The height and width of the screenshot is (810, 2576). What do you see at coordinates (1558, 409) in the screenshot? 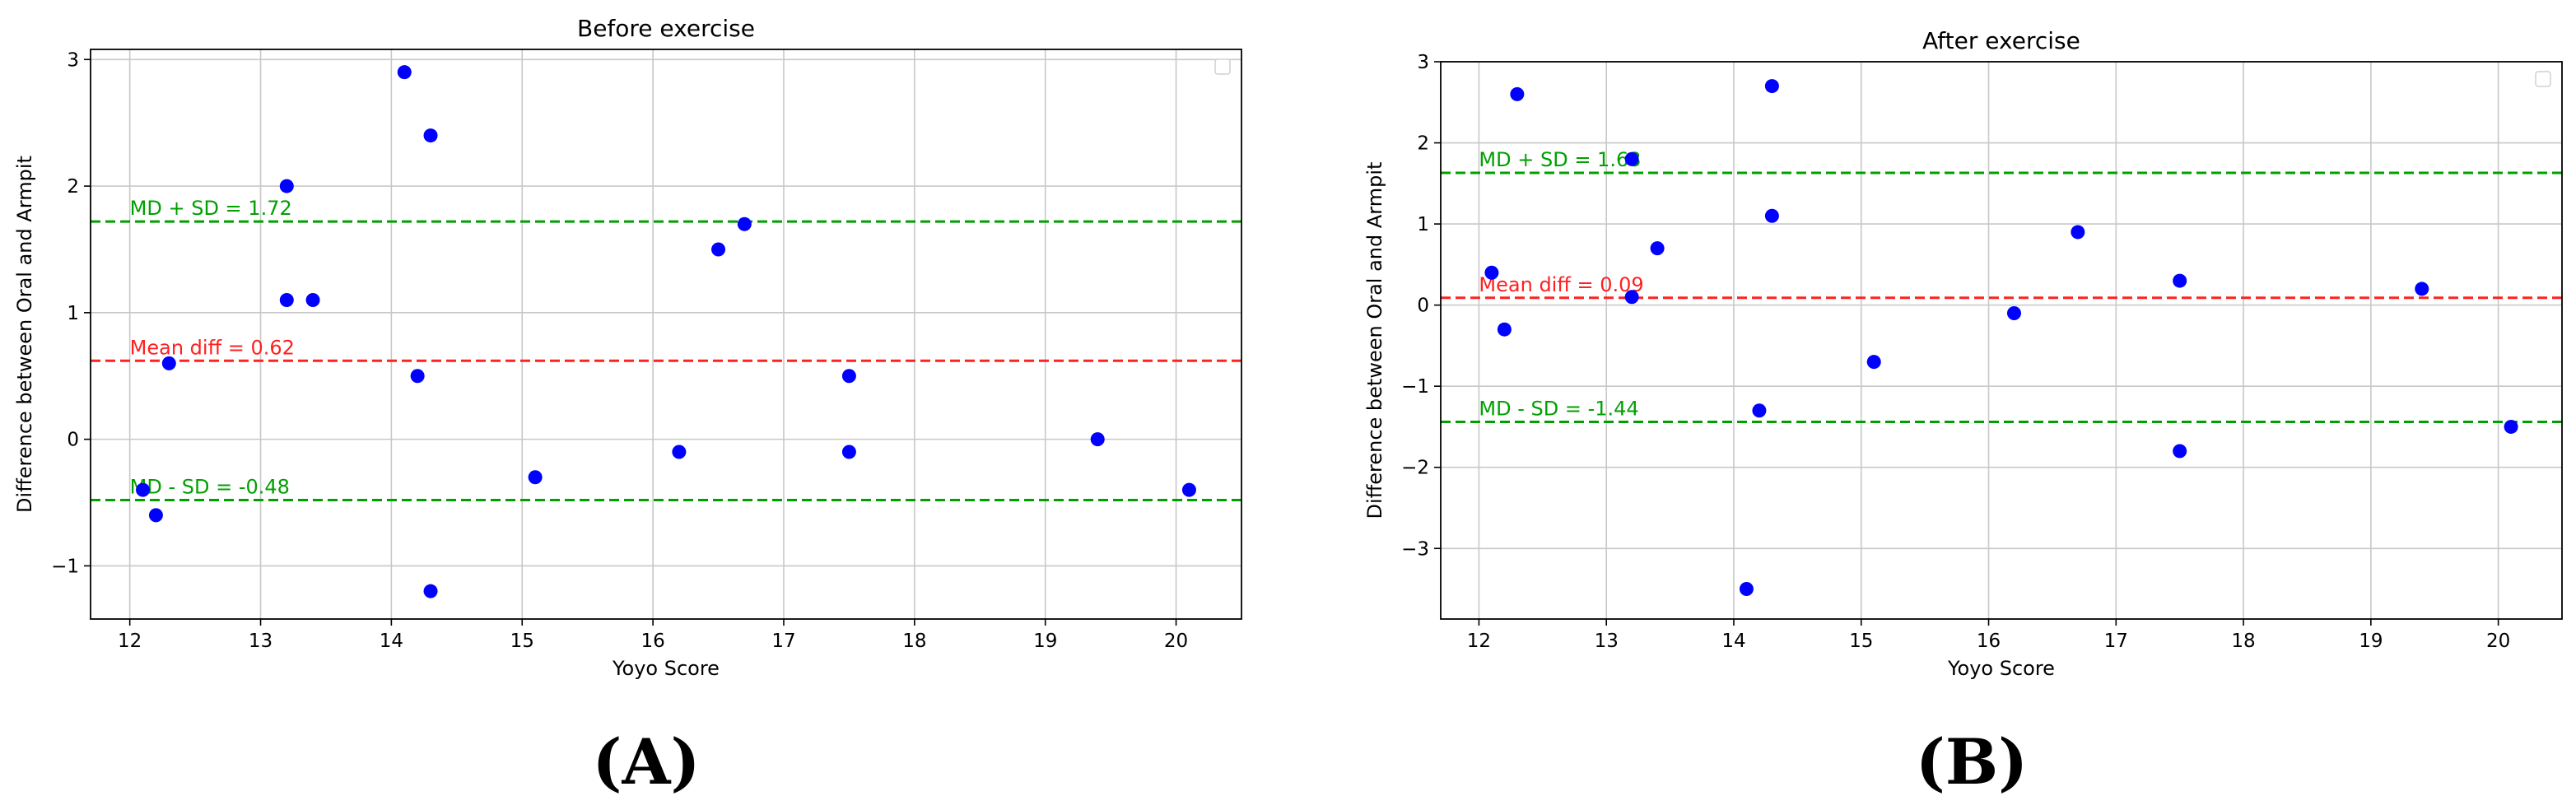
I see `reference-line-label: MD - SD = -1.44` at bounding box center [1558, 409].